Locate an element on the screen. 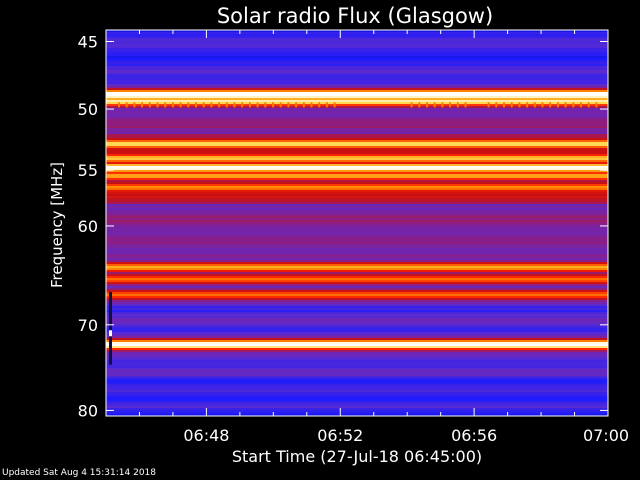 This screenshot has width=640, height=480. y-tick-label: 50 is located at coordinates (88, 109).